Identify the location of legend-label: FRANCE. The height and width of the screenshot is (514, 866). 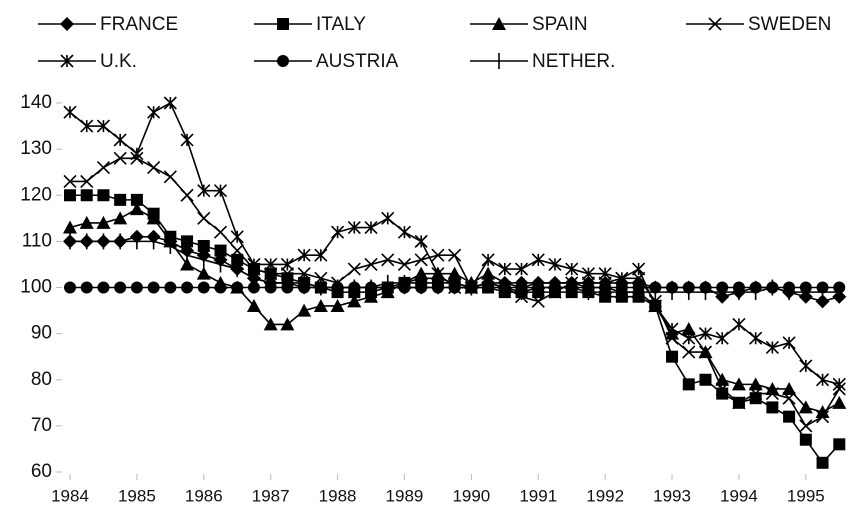
(139, 24).